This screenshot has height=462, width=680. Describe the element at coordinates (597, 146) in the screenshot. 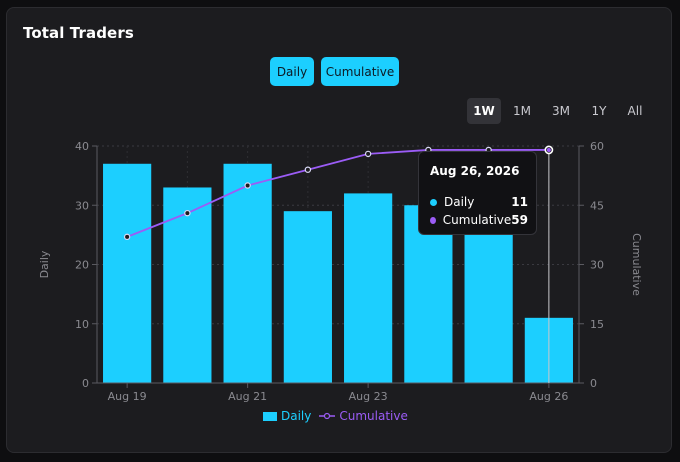

I see `y-tick-label-right: 60` at that location.